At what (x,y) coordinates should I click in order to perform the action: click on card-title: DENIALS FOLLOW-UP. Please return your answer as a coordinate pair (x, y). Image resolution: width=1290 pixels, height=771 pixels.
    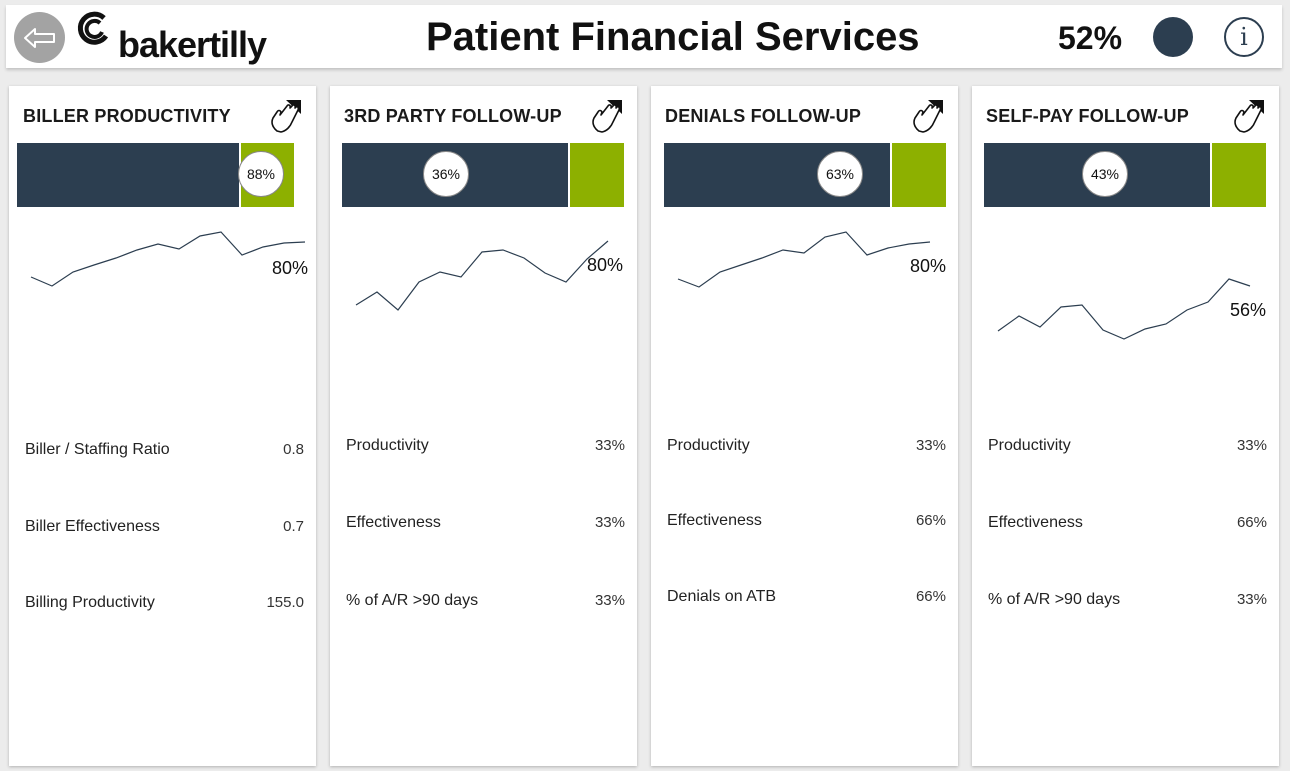
    Looking at the image, I should click on (763, 116).